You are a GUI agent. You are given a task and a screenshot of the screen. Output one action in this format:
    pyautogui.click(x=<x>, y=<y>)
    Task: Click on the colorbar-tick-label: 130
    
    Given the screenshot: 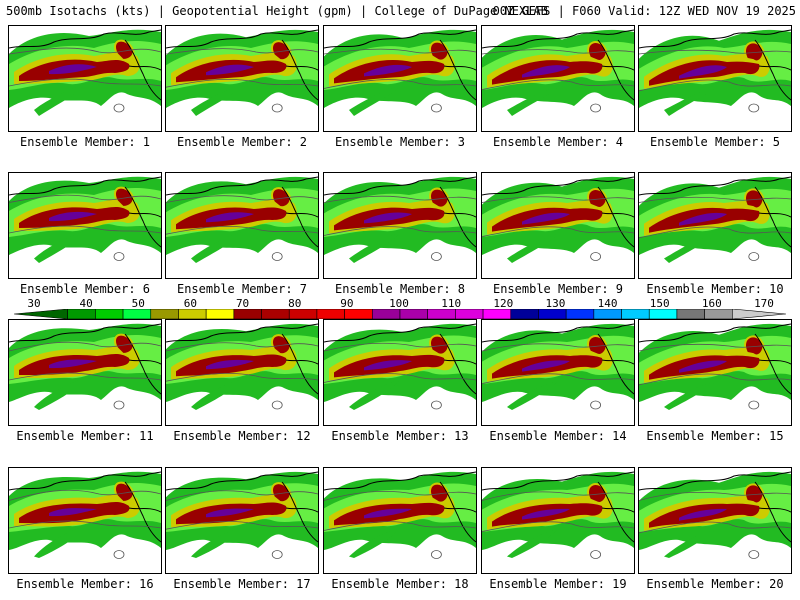 What is the action you would take?
    pyautogui.click(x=555, y=303)
    